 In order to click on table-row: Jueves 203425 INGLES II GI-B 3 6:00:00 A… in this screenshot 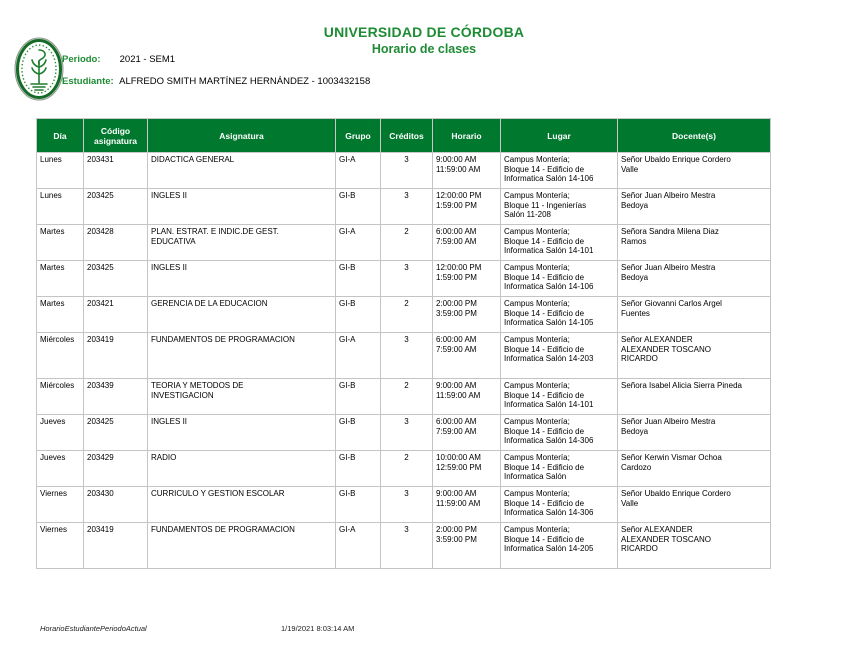, I will do `click(403, 432)`.